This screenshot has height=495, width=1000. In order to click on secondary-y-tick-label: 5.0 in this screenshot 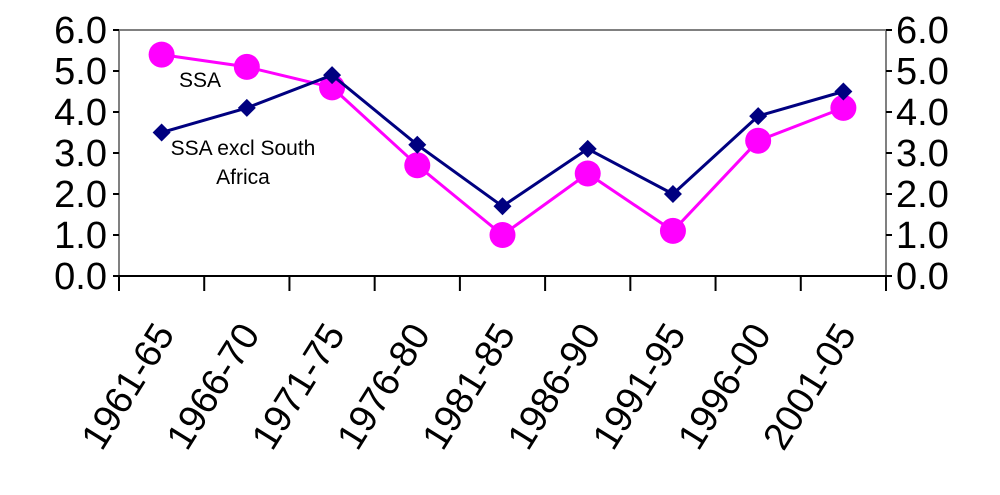, I will do `click(922, 72)`.